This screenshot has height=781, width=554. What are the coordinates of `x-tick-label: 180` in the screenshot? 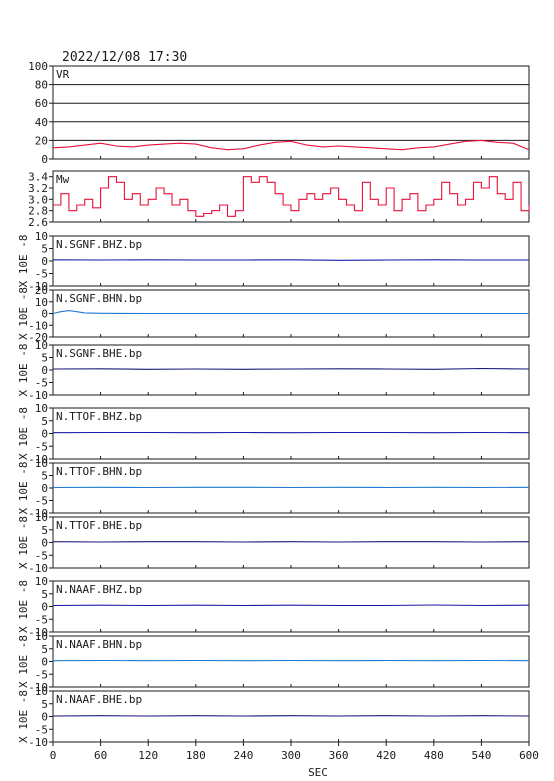 It's located at (196, 755).